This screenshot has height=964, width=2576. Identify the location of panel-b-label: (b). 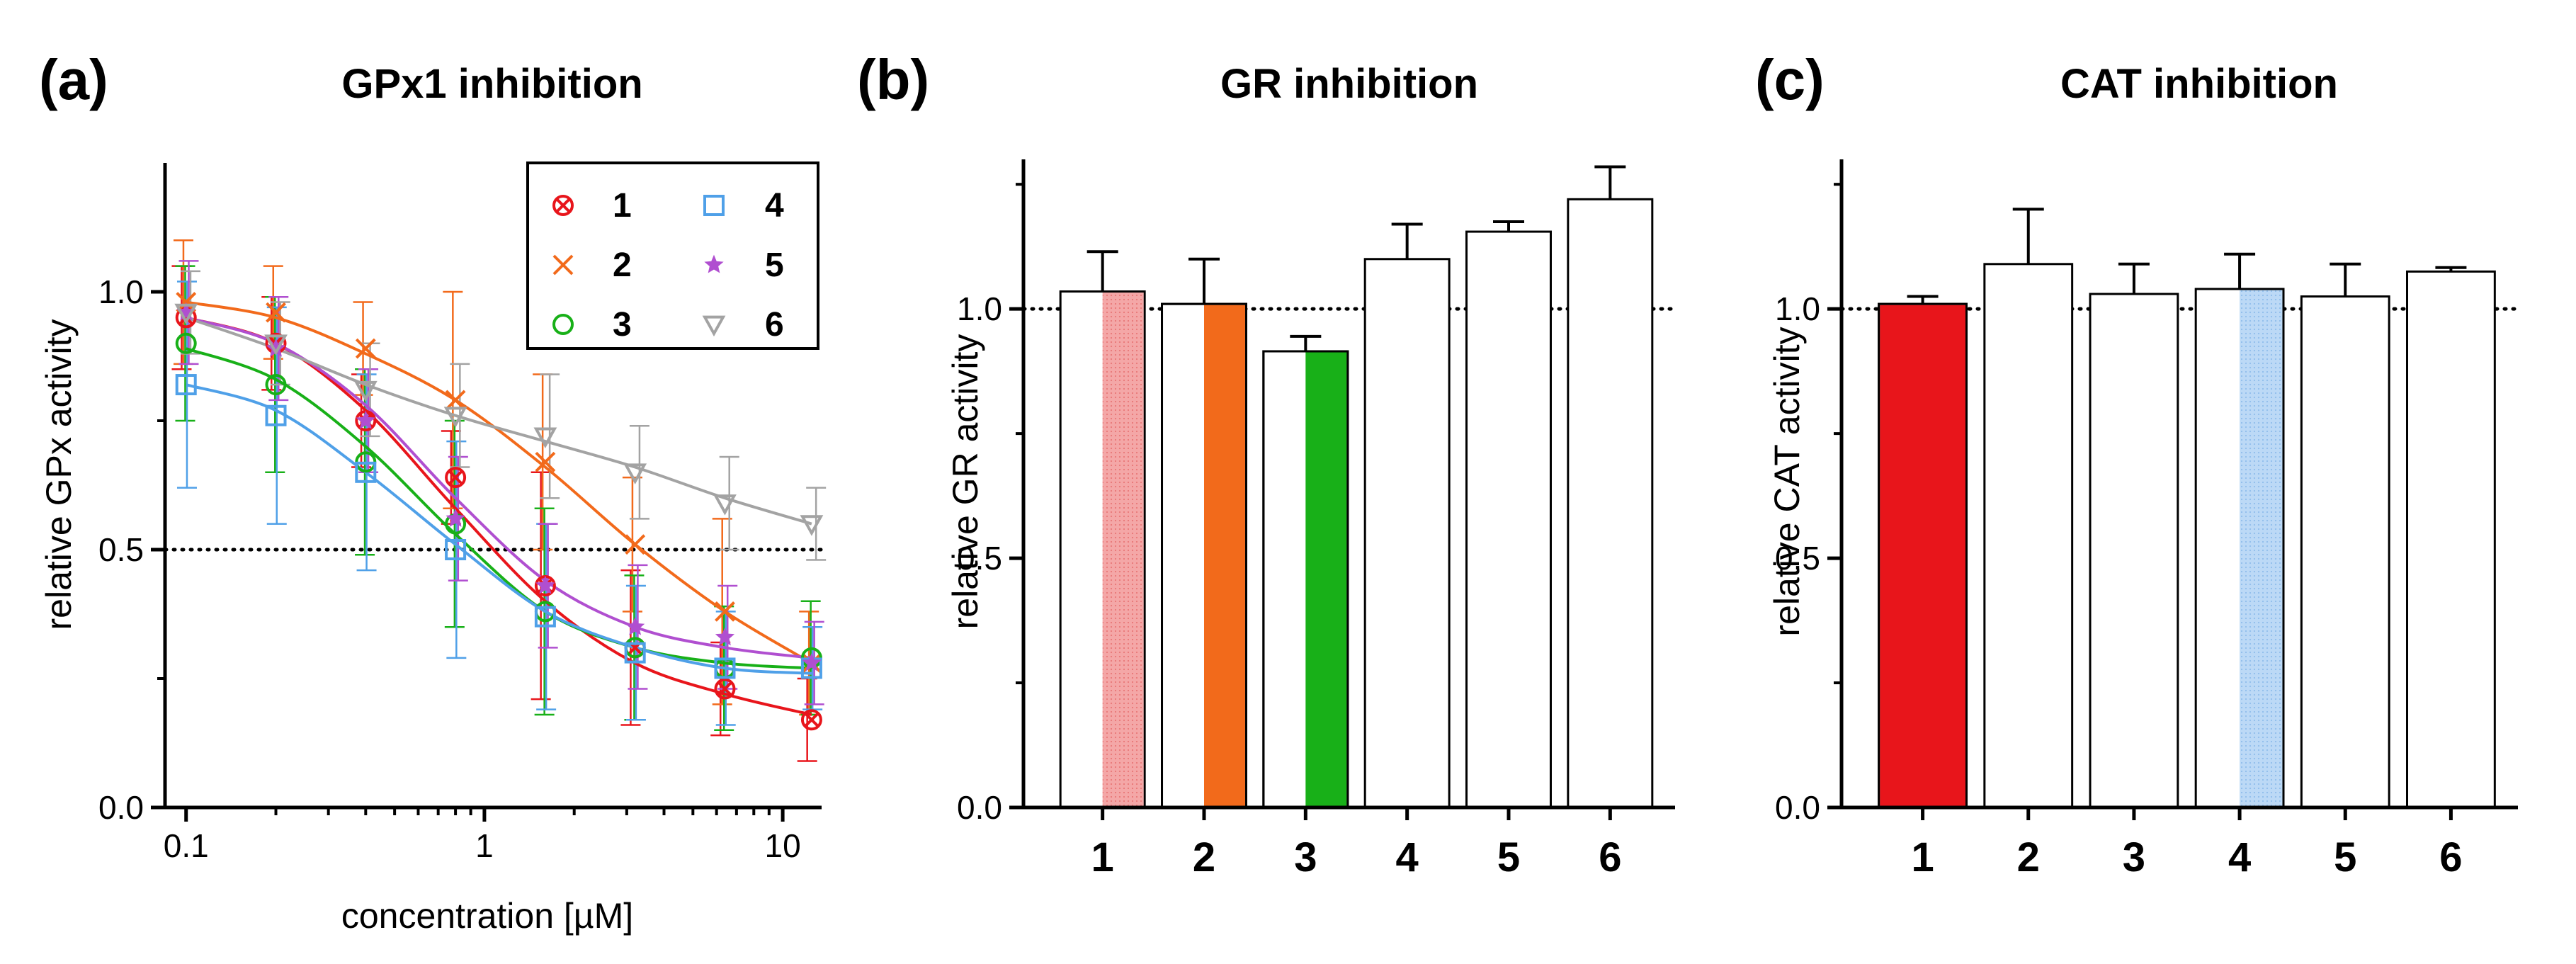
(893, 80).